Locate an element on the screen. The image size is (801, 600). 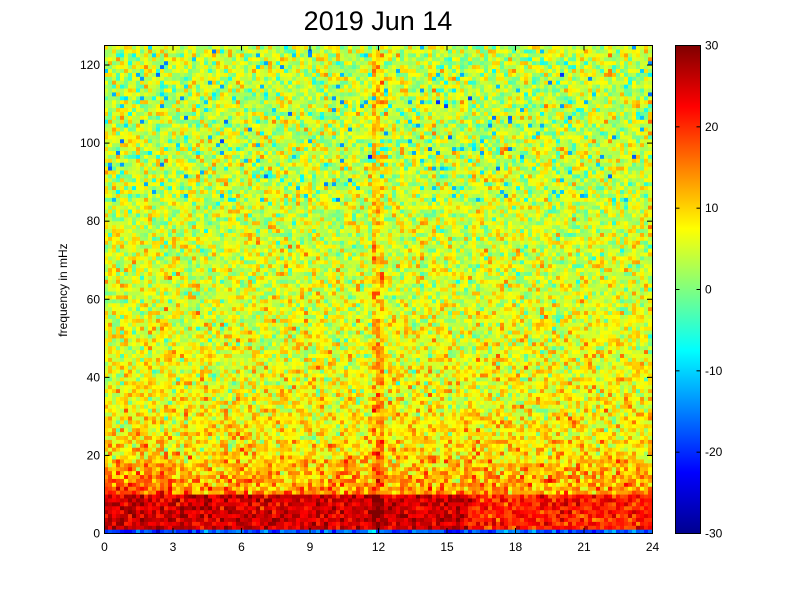
x-tick-label: 3 is located at coordinates (173, 547).